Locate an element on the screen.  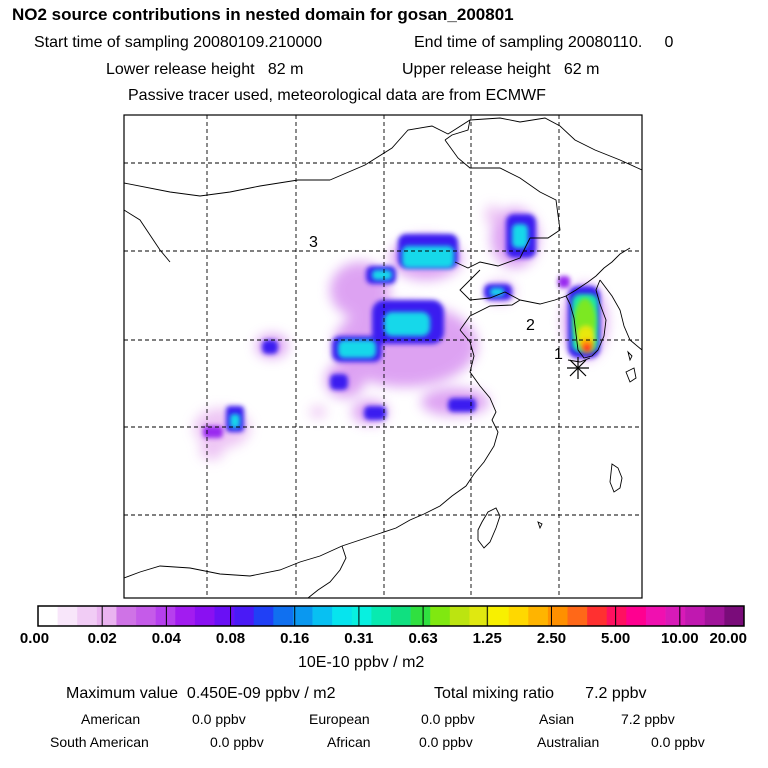
colorbar-tick-label: 0.00 is located at coordinates (34, 638).